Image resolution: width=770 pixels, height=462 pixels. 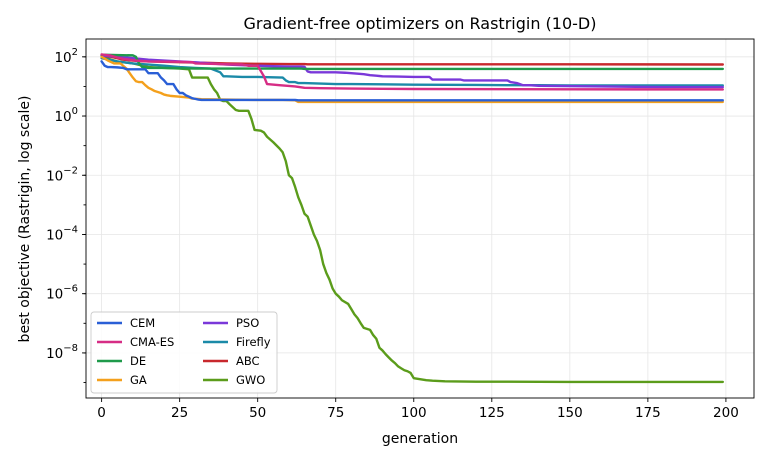 I want to click on x-tick-label: 50, so click(x=257, y=413).